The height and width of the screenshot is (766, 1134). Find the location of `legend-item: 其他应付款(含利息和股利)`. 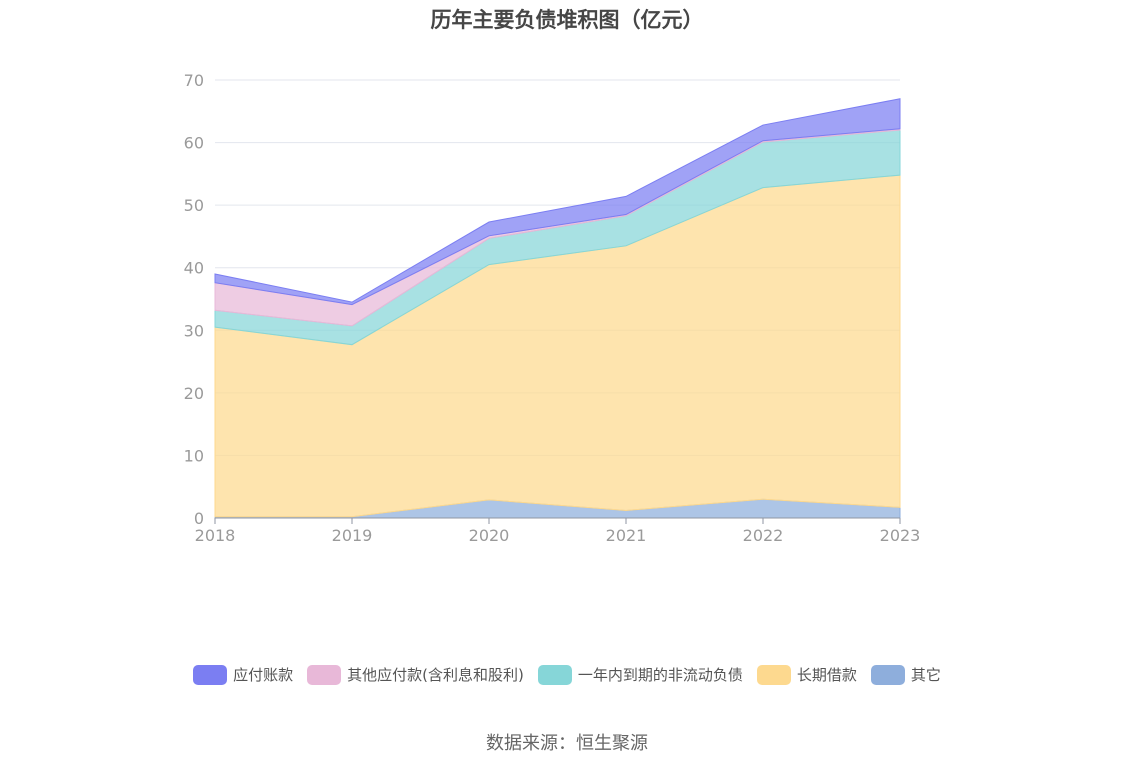

legend-item: 其他应付款(含利息和股利) is located at coordinates (415, 674).